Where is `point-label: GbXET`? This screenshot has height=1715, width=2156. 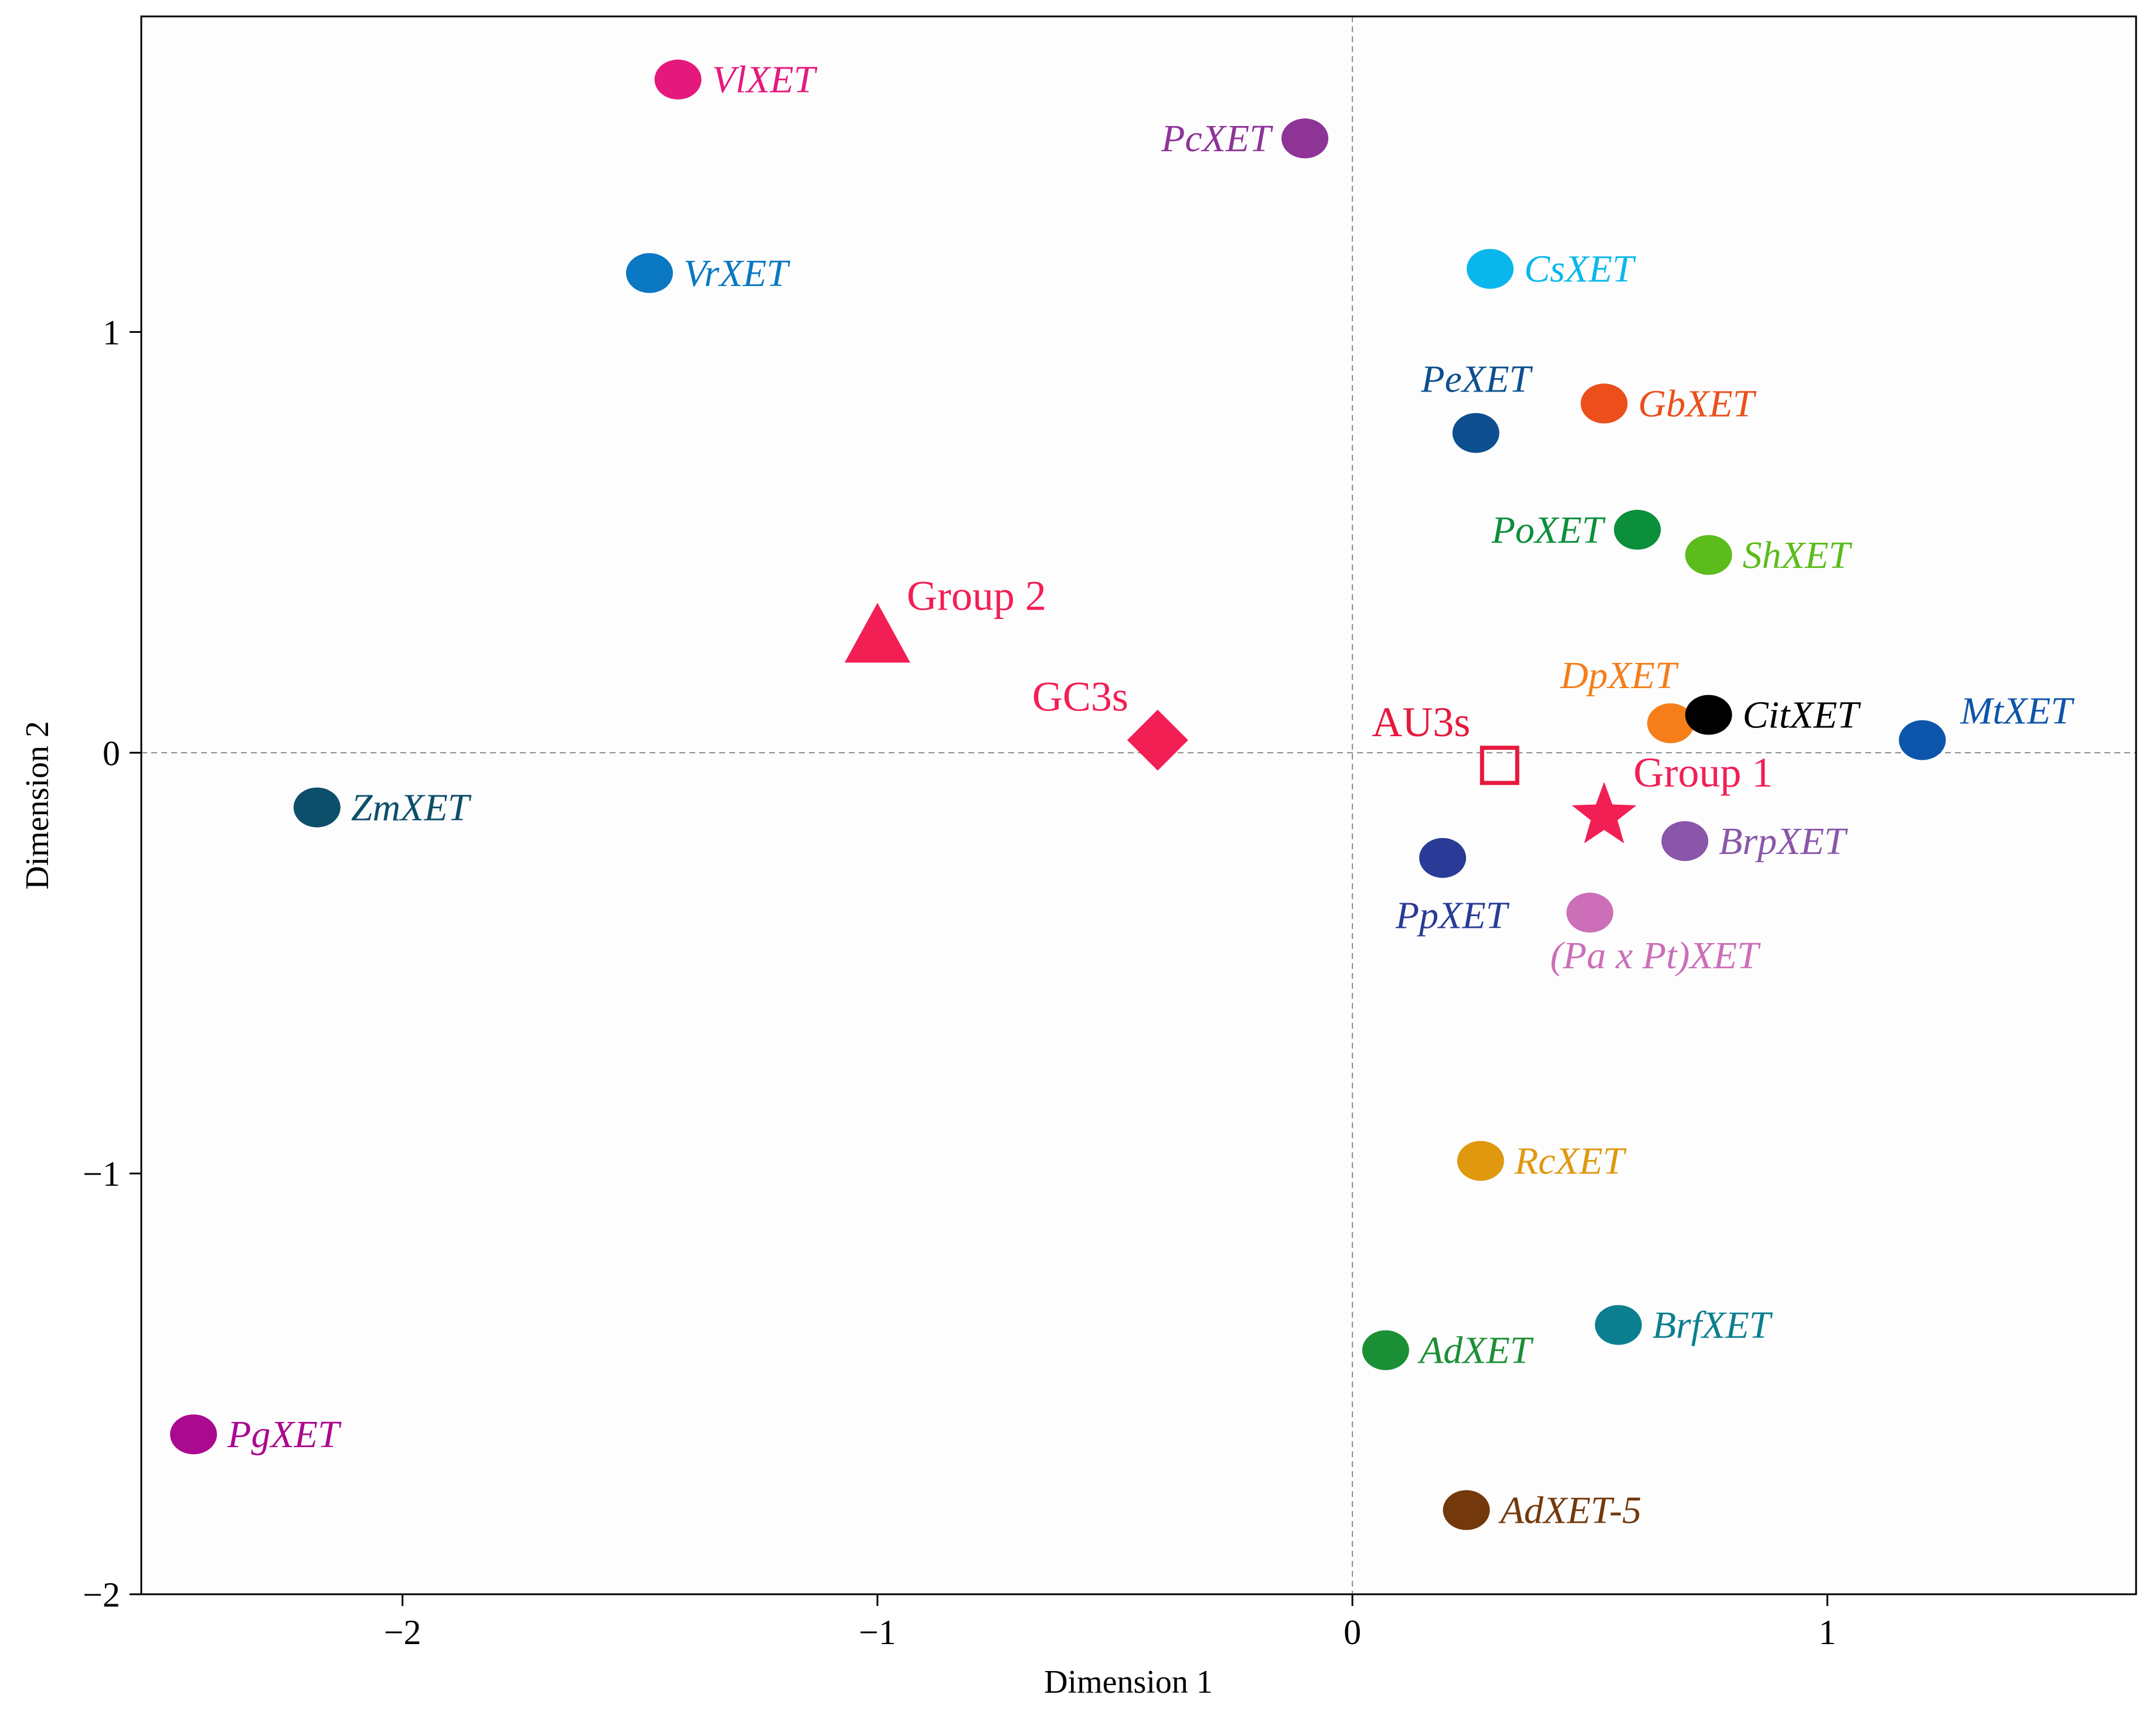 point-label: GbXET is located at coordinates (1697, 403).